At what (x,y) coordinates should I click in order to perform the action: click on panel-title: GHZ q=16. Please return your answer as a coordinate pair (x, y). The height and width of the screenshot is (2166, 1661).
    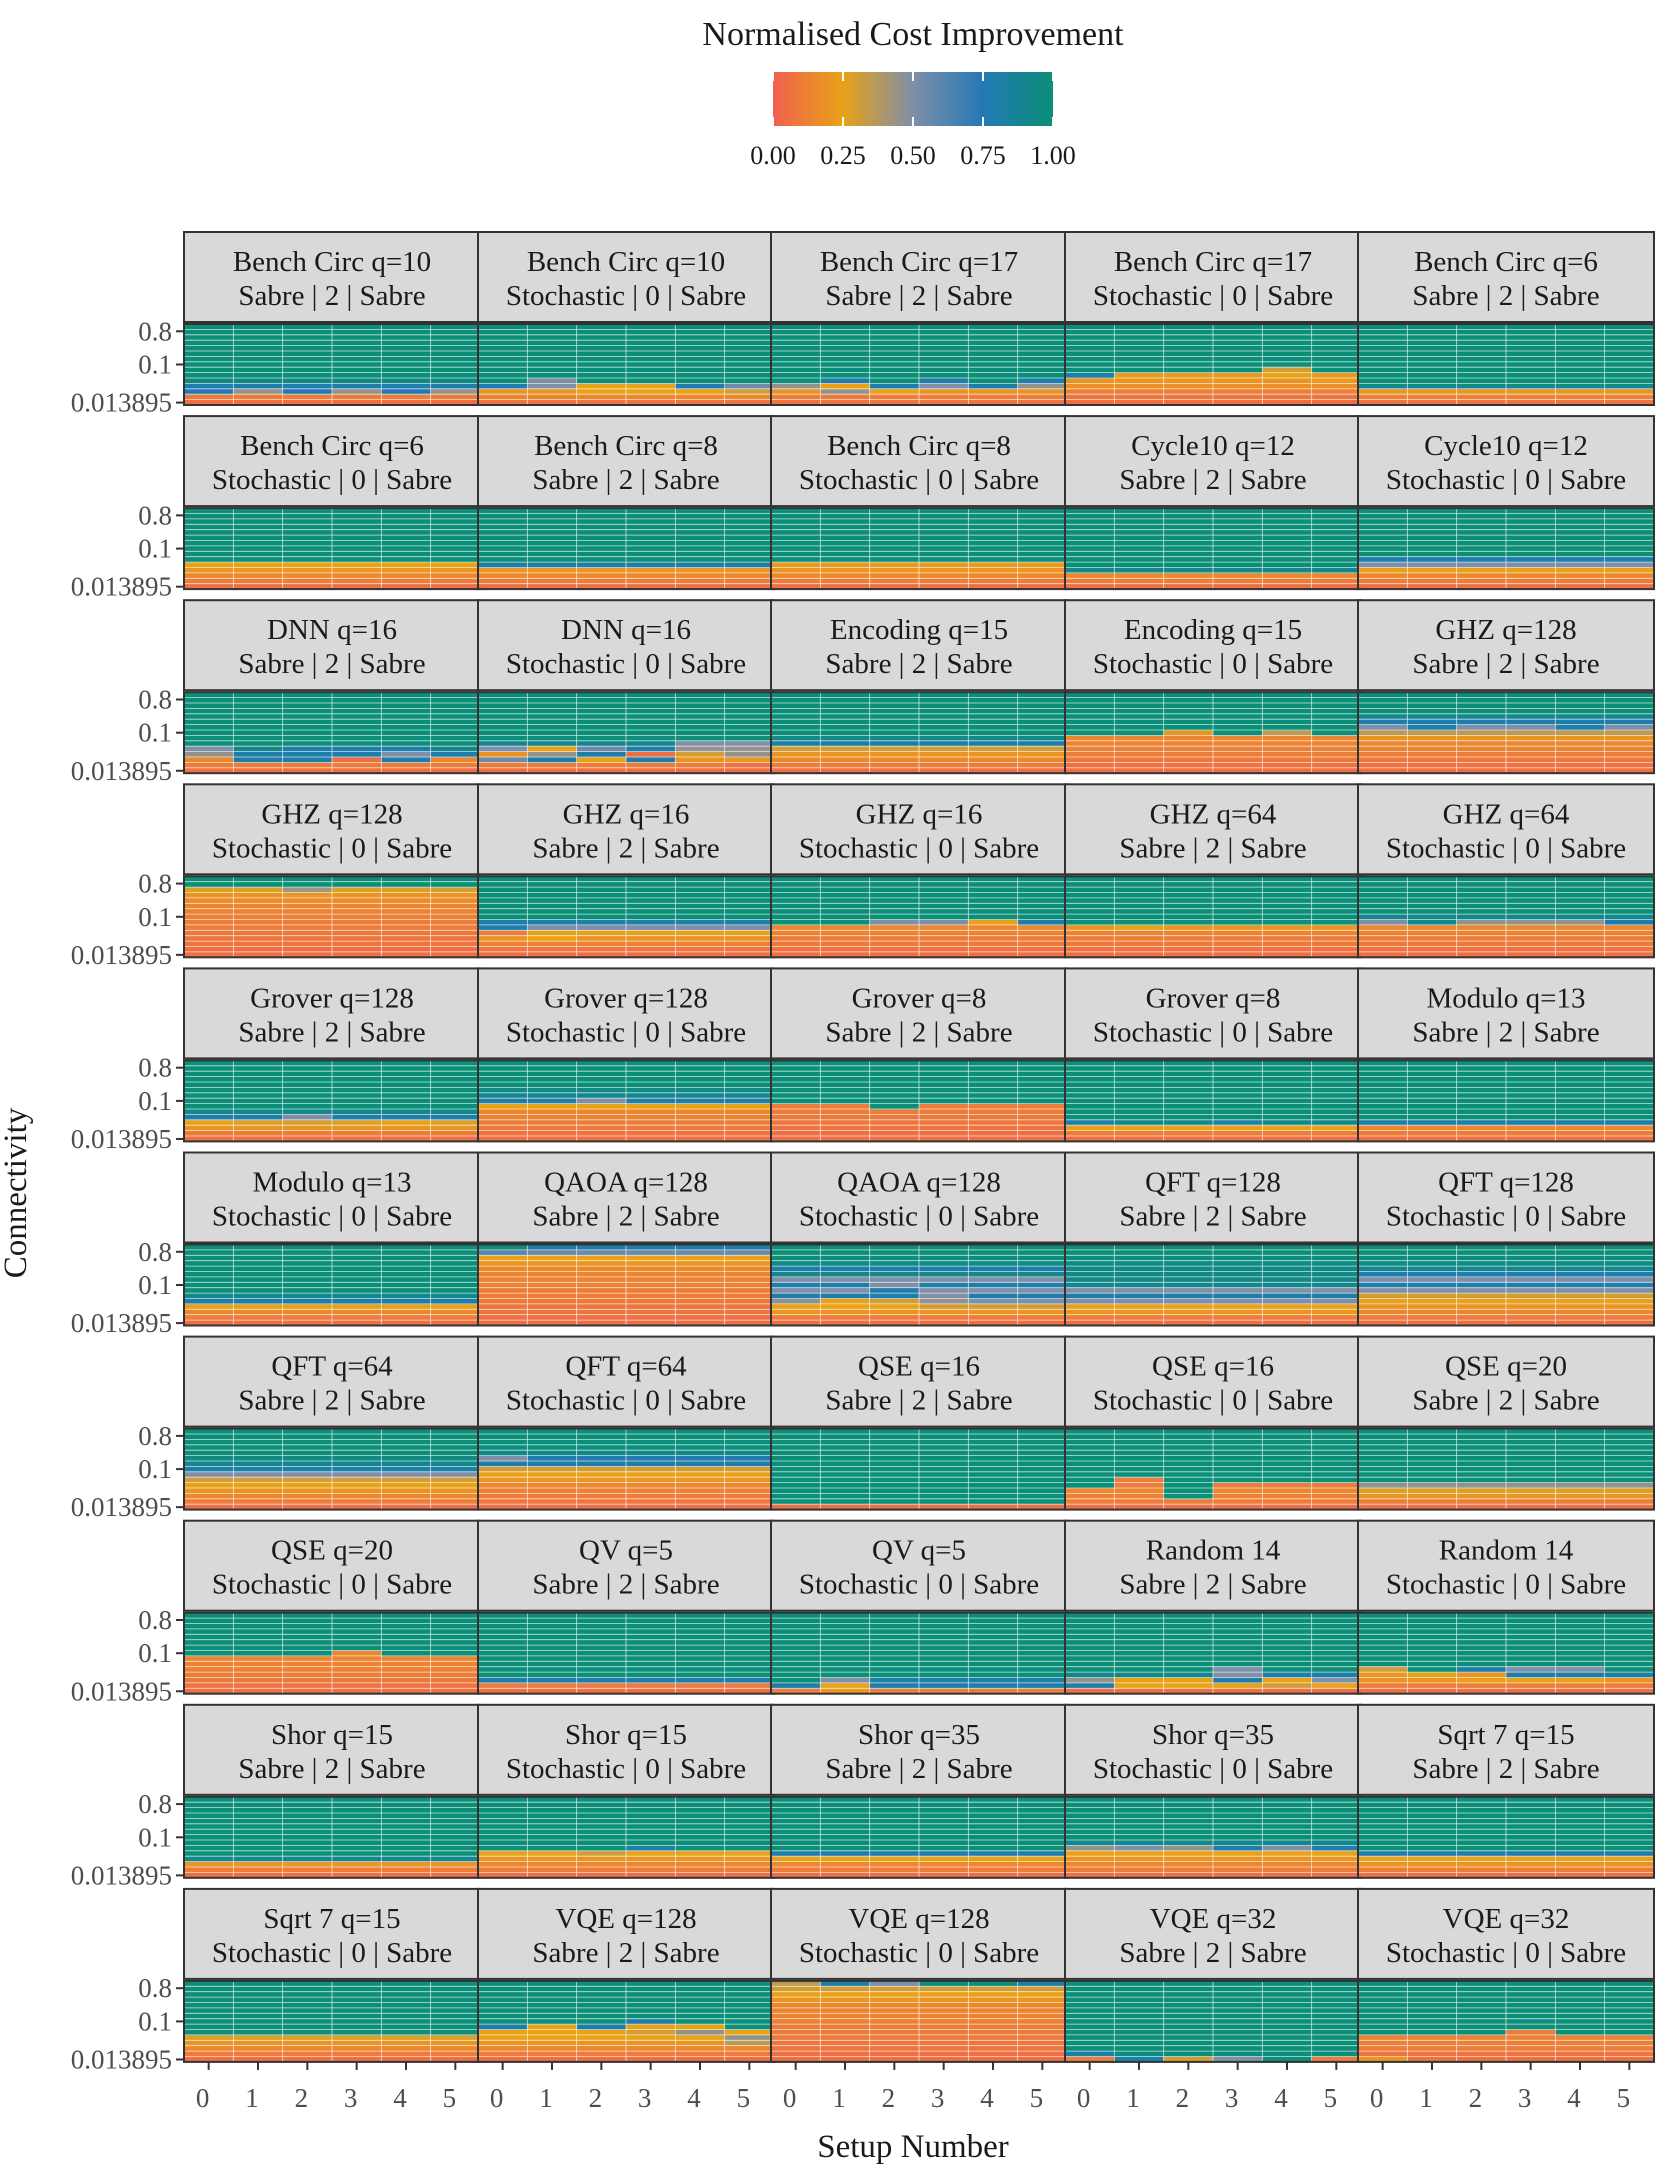
    Looking at the image, I should click on (919, 814).